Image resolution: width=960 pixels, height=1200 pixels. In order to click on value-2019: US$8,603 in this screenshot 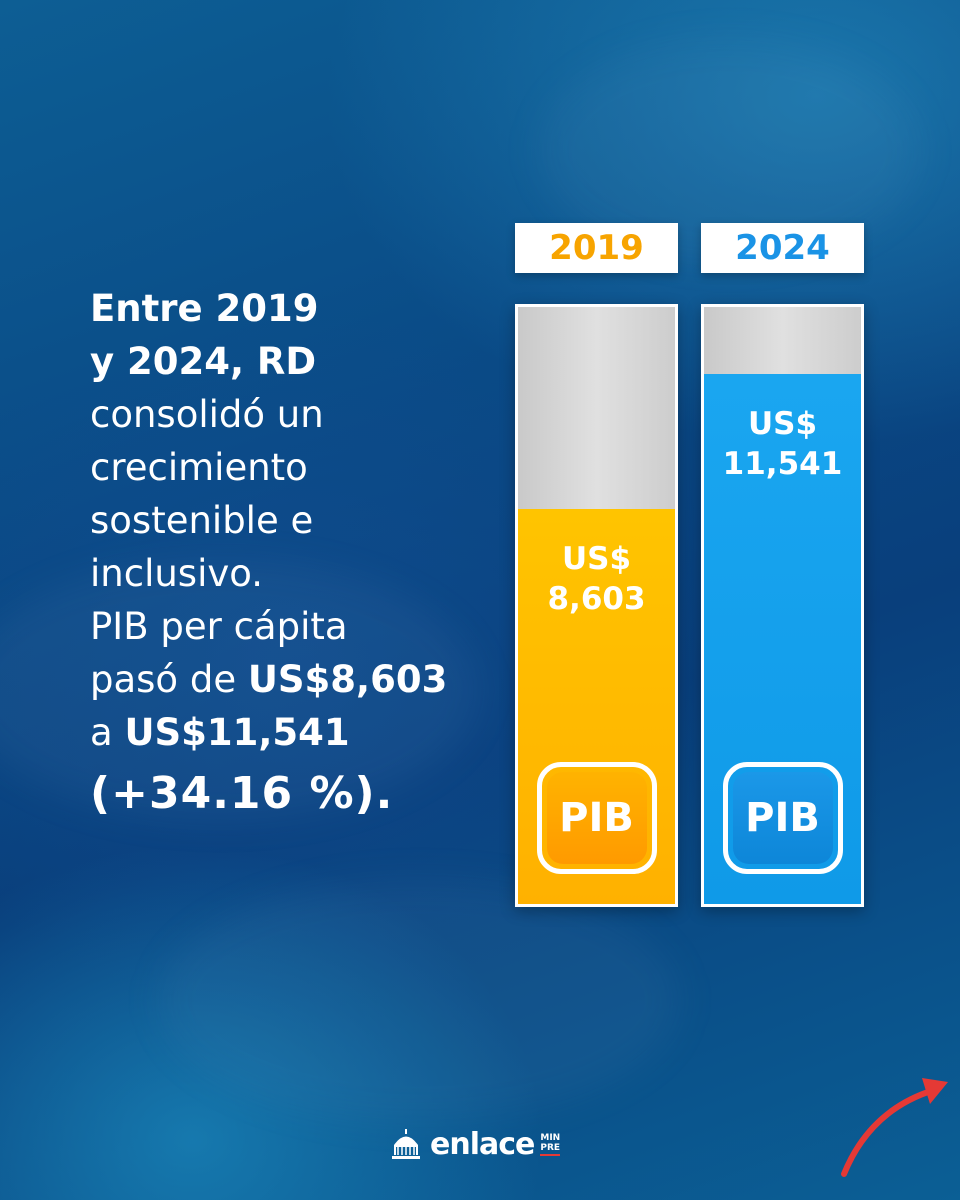, I will do `click(347, 679)`.